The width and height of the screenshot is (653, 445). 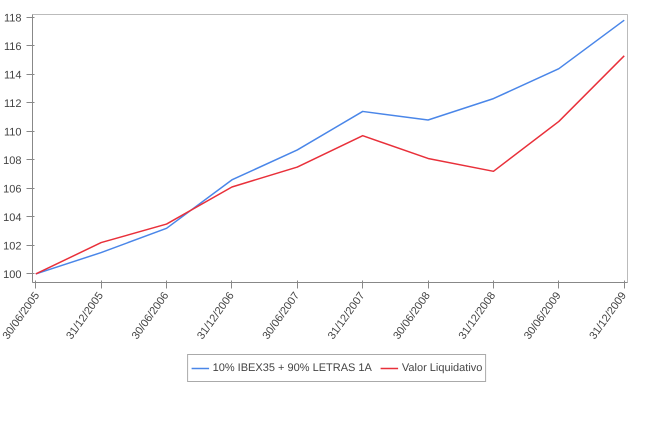 I want to click on y-tick-label: 114, so click(x=13, y=75).